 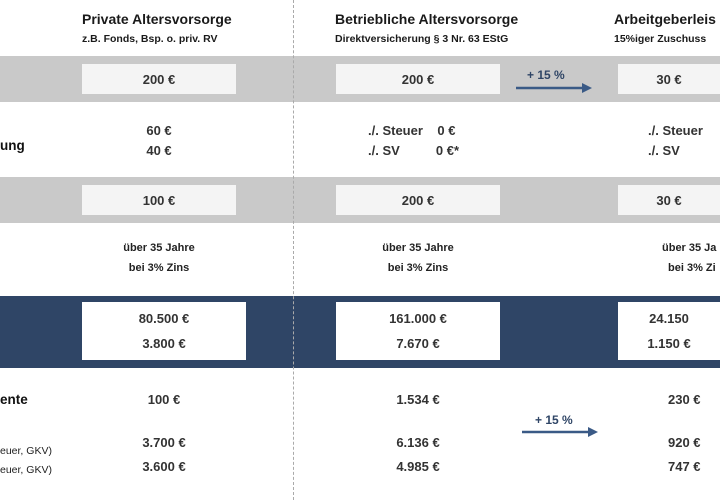 I want to click on deduction-company-2: ./. SV 0 €*, so click(x=414, y=150).